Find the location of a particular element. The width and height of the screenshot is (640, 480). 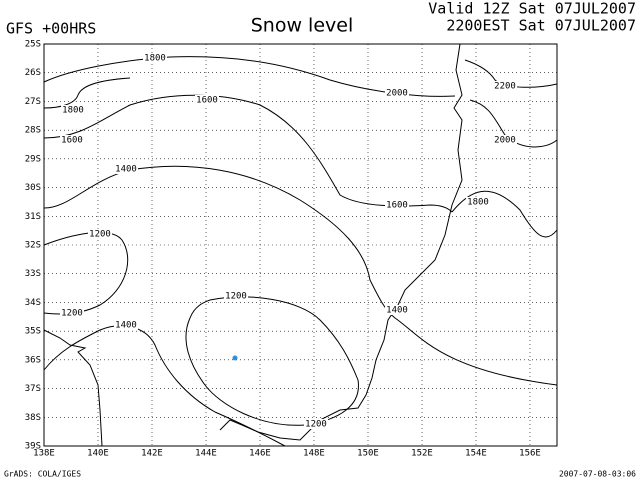

lat-label: 25S is located at coordinates (33, 45).